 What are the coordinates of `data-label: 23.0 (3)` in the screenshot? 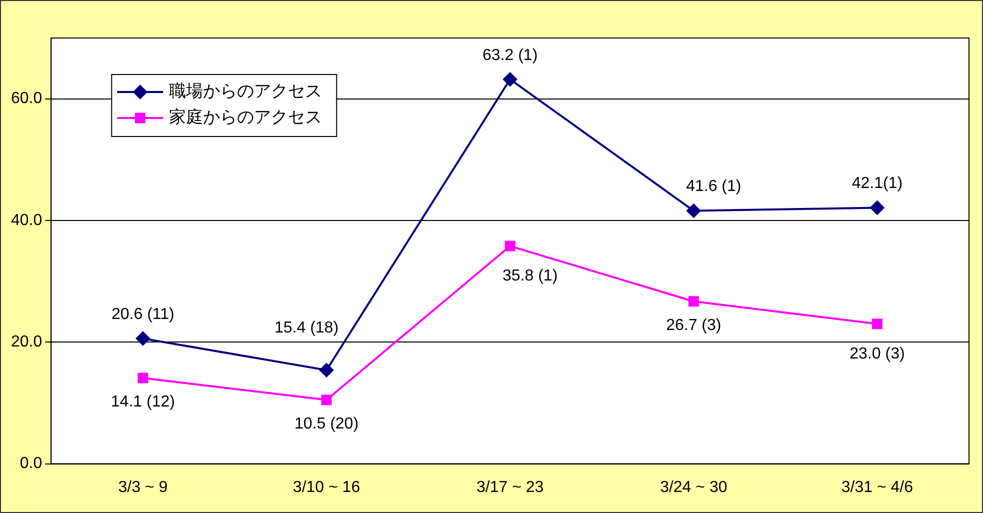 It's located at (877, 353).